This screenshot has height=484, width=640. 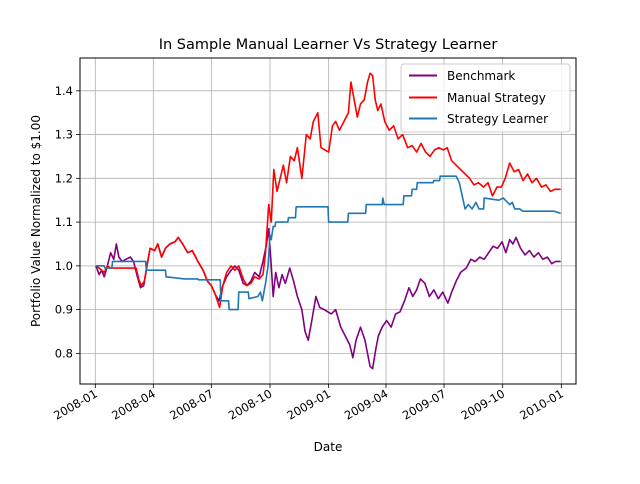 I want to click on legend-label-strategy-learner: Strategy Learner, so click(x=497, y=119).